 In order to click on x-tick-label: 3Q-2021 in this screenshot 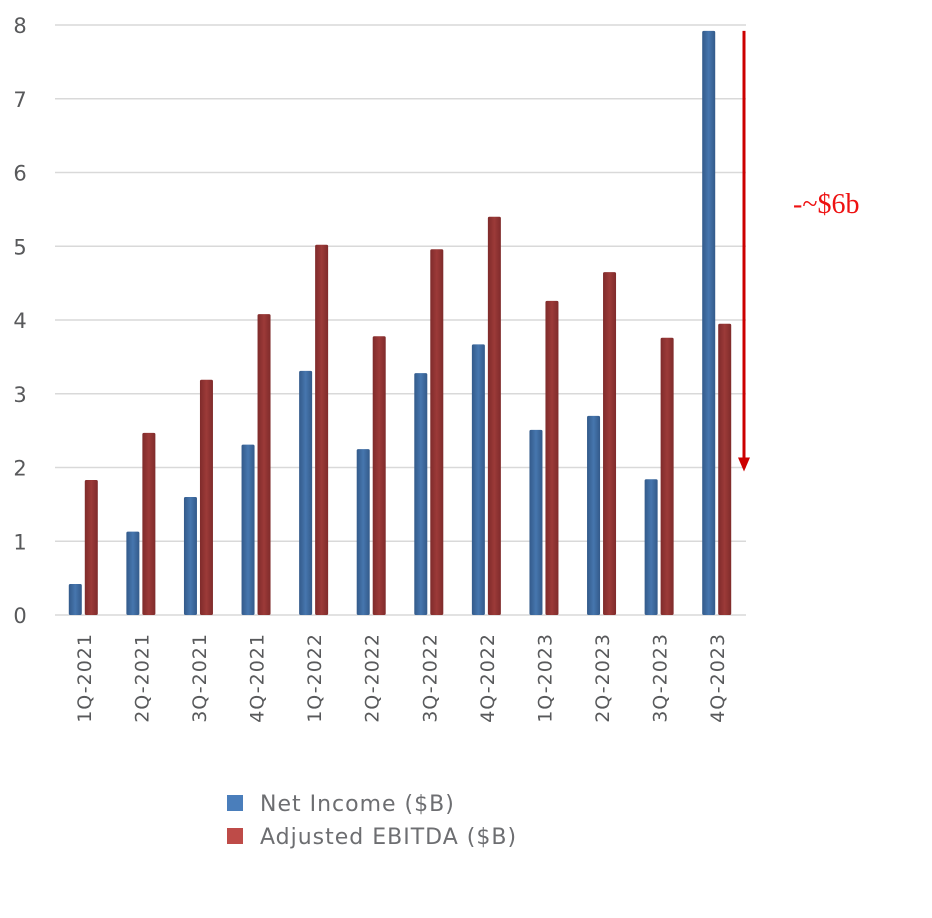, I will do `click(200, 678)`.